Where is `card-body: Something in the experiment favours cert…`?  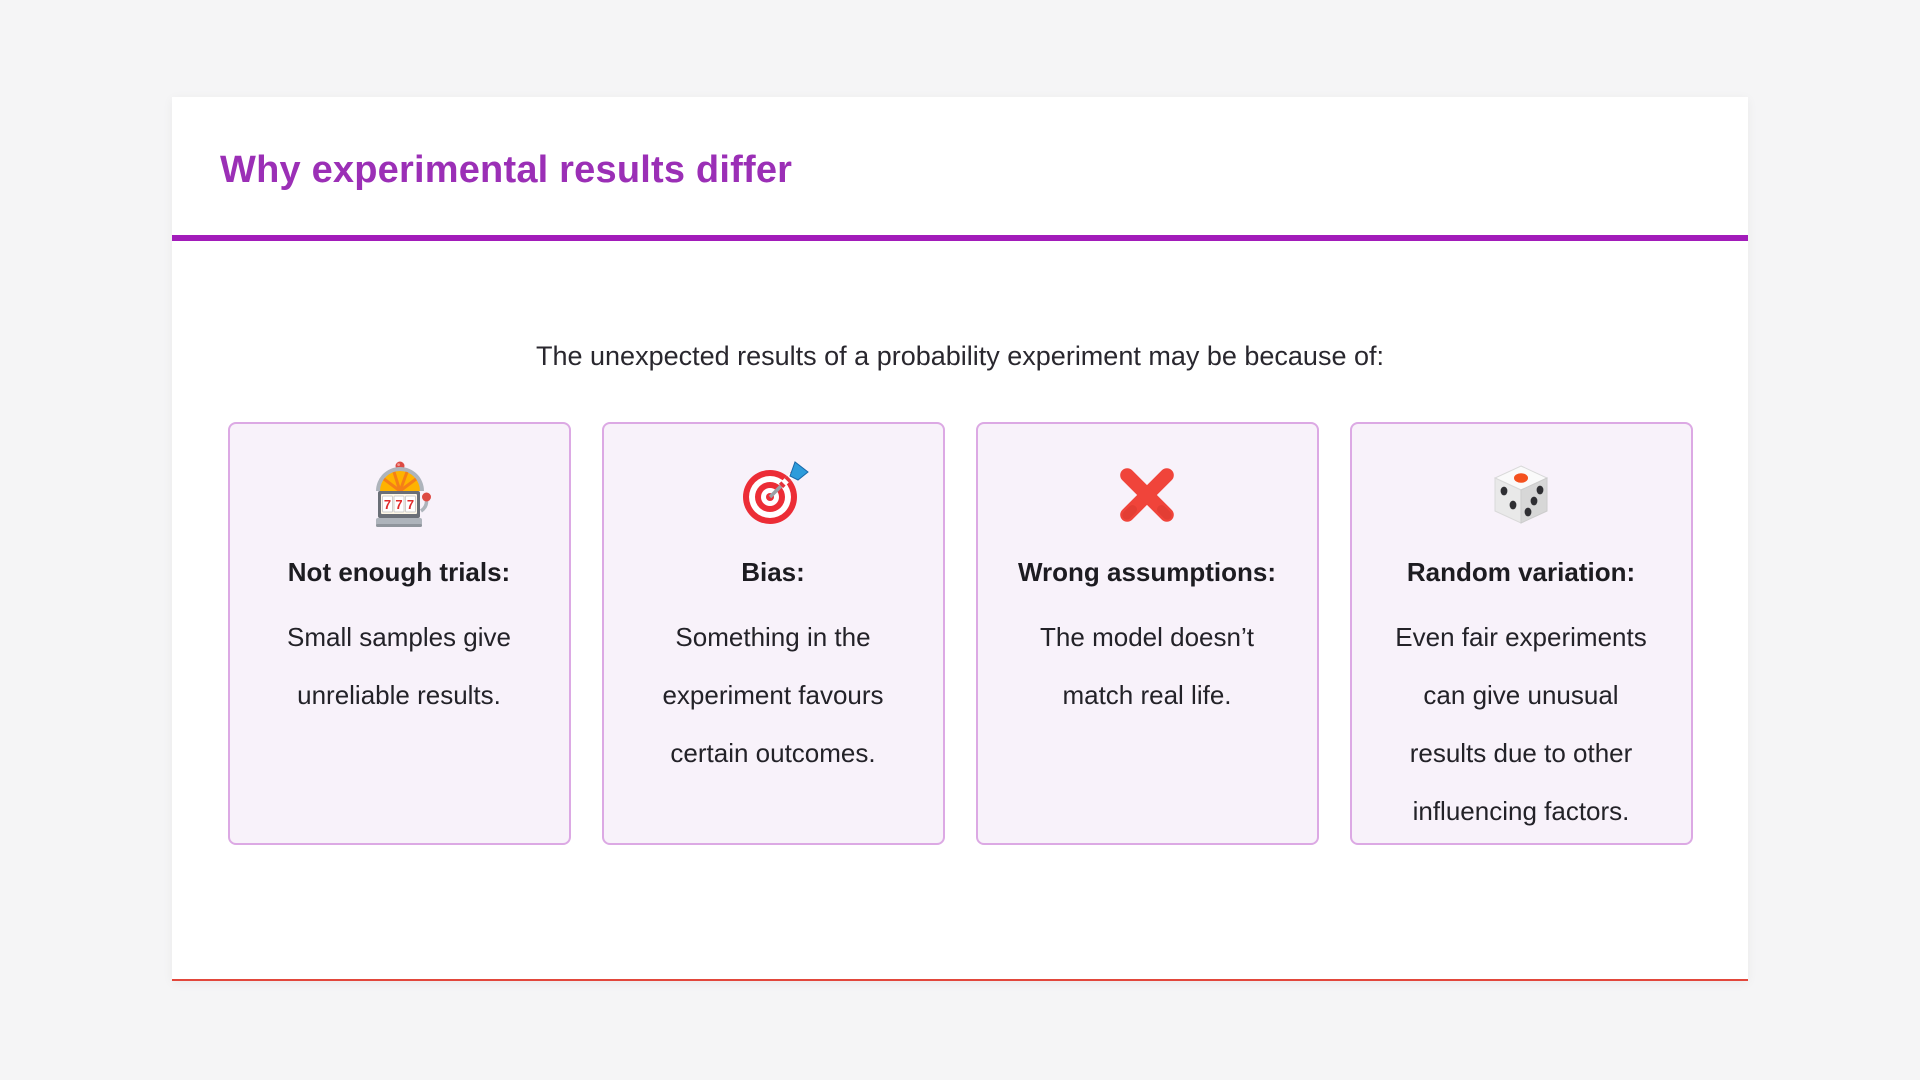 card-body: Something in the experiment favours cert… is located at coordinates (773, 695).